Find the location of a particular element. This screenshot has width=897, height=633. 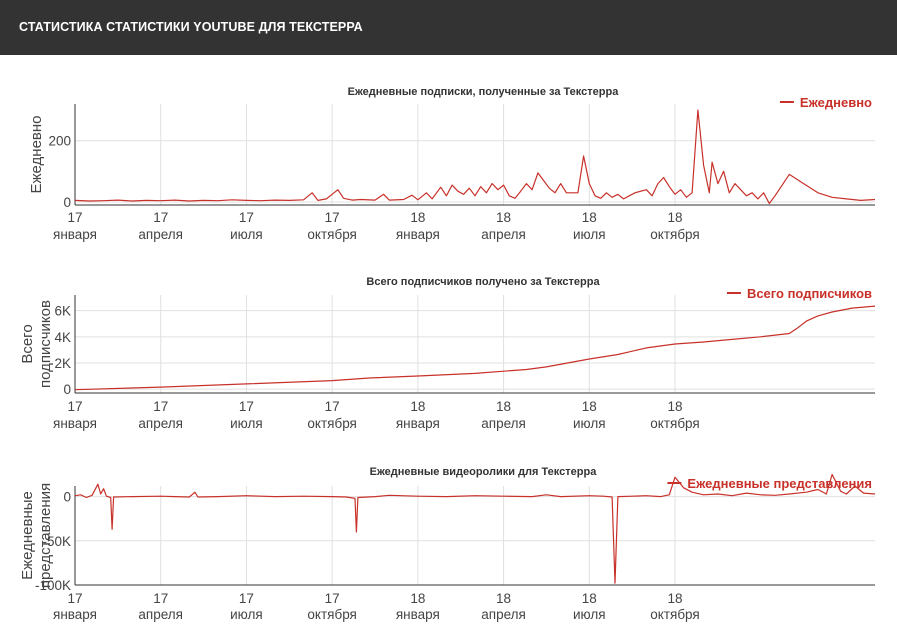

y-axis-label-line: Всего is located at coordinates (27, 343).